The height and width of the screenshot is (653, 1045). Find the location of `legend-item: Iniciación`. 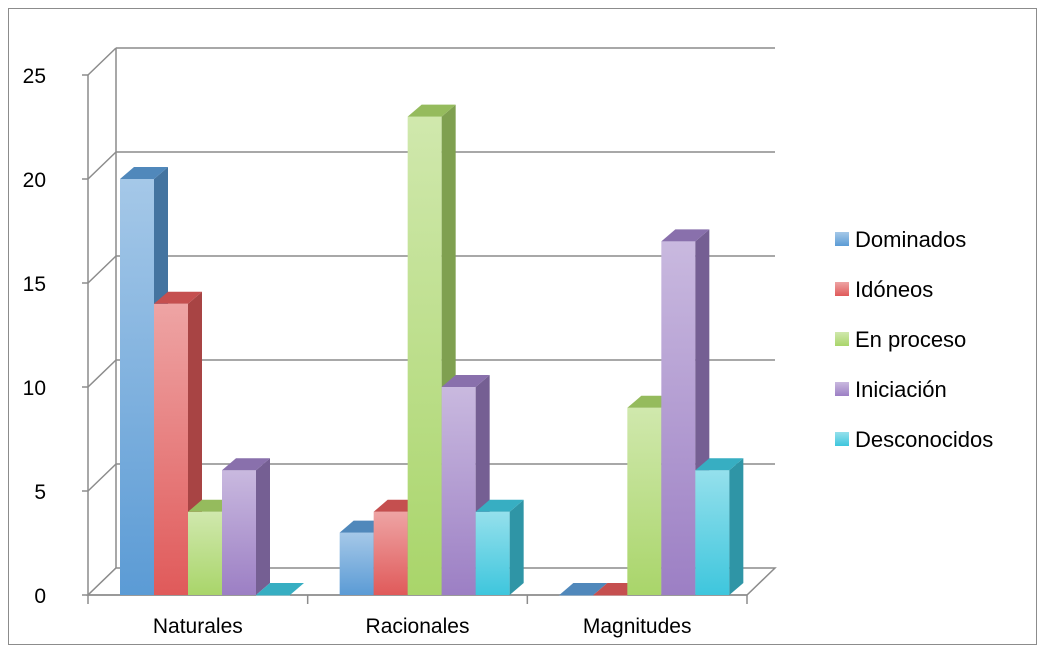

legend-item: Iniciación is located at coordinates (891, 389).